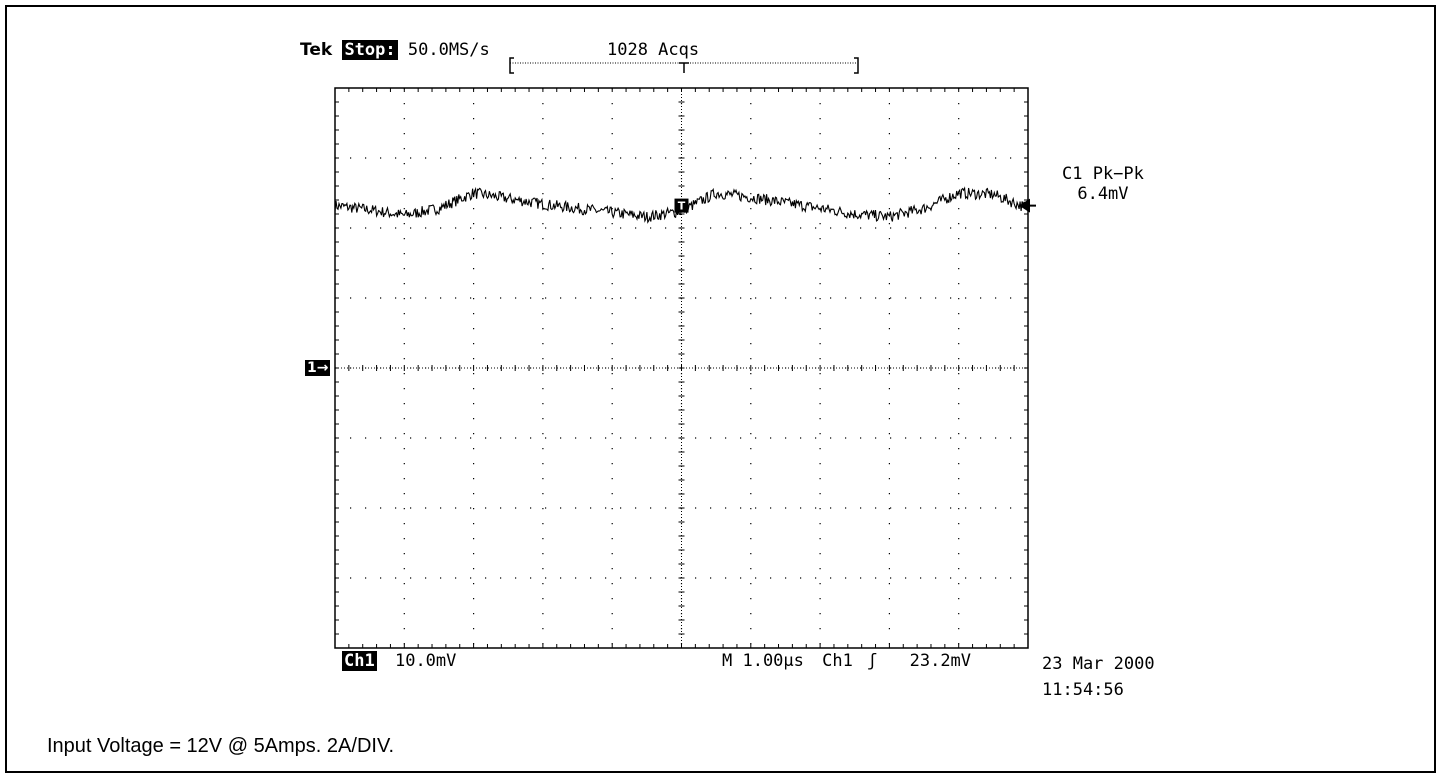 This screenshot has height=782, width=1445. I want to click on scope-footer-left: Ch1 10.0mV, so click(399, 661).